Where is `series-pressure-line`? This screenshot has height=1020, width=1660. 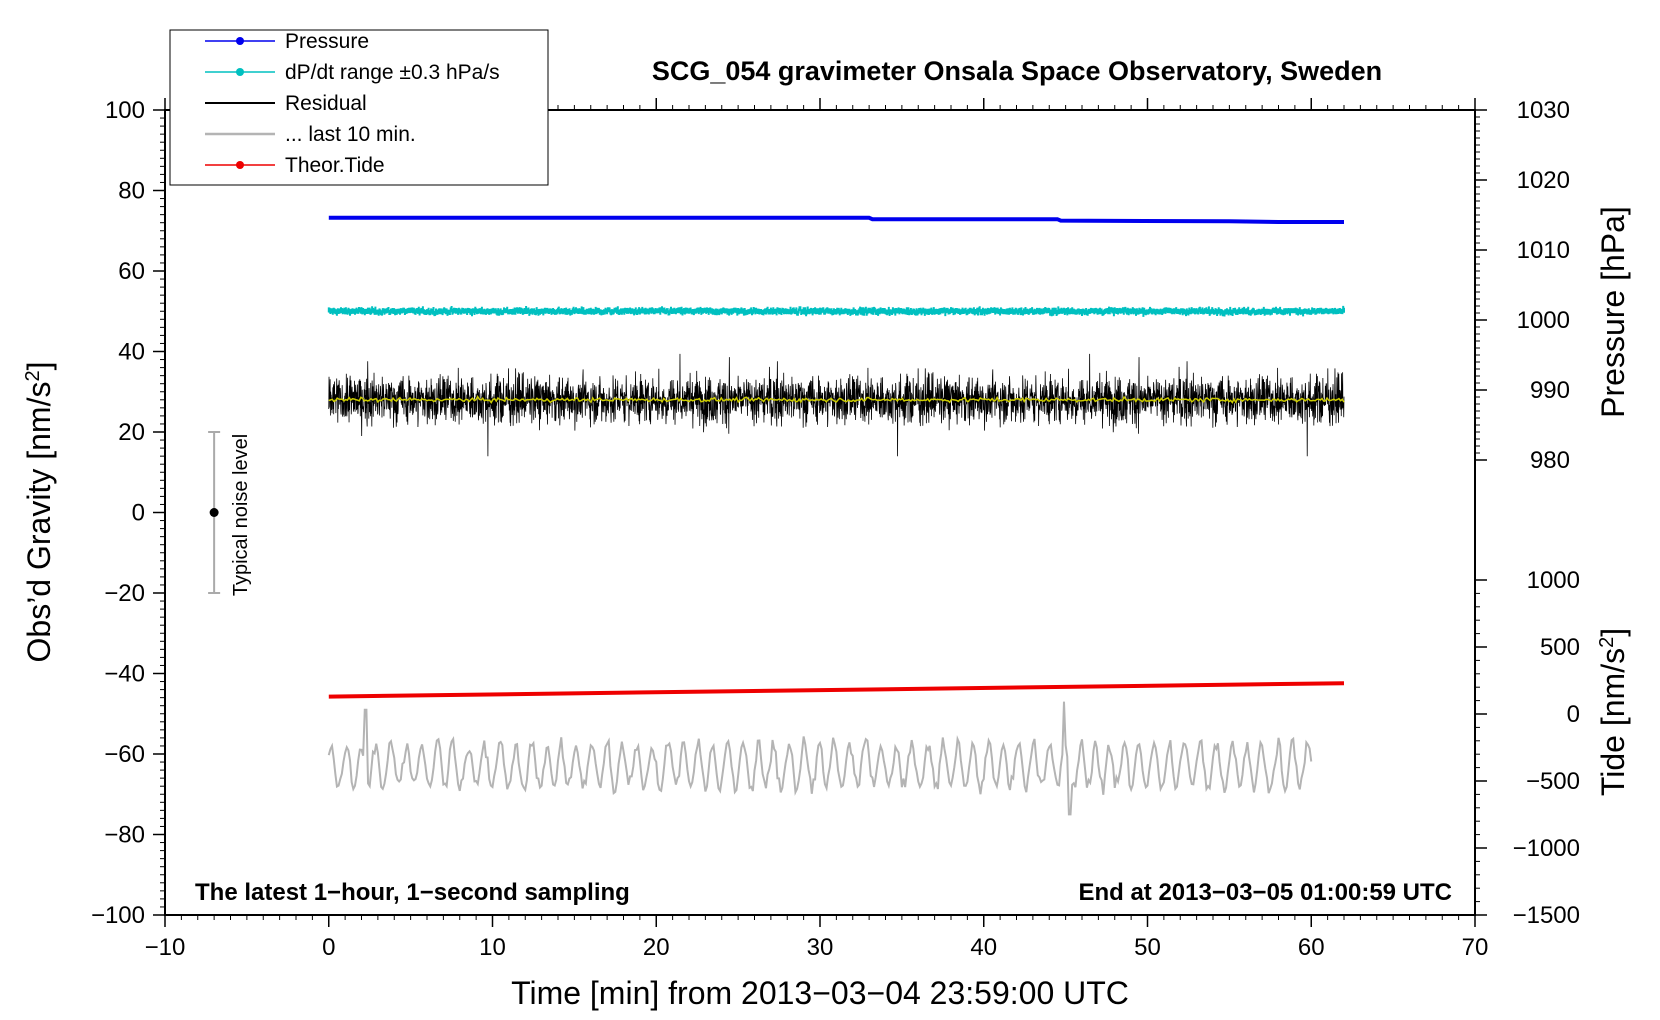
series-pressure-line is located at coordinates (836, 219).